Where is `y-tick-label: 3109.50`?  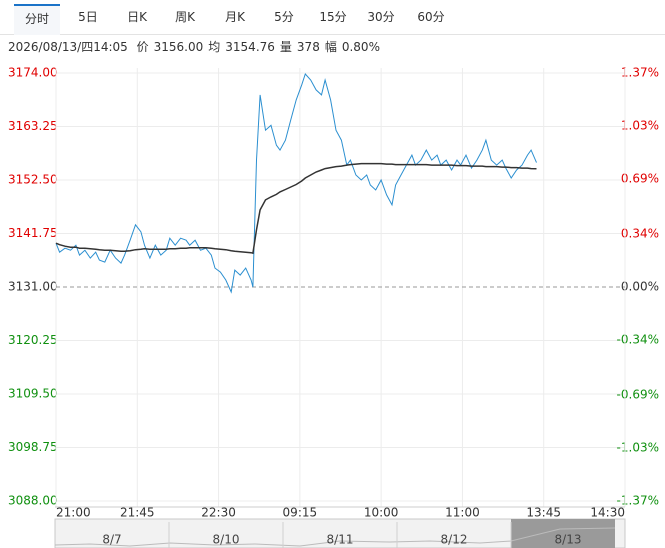
y-tick-label: 3109.50 is located at coordinates (33, 394).